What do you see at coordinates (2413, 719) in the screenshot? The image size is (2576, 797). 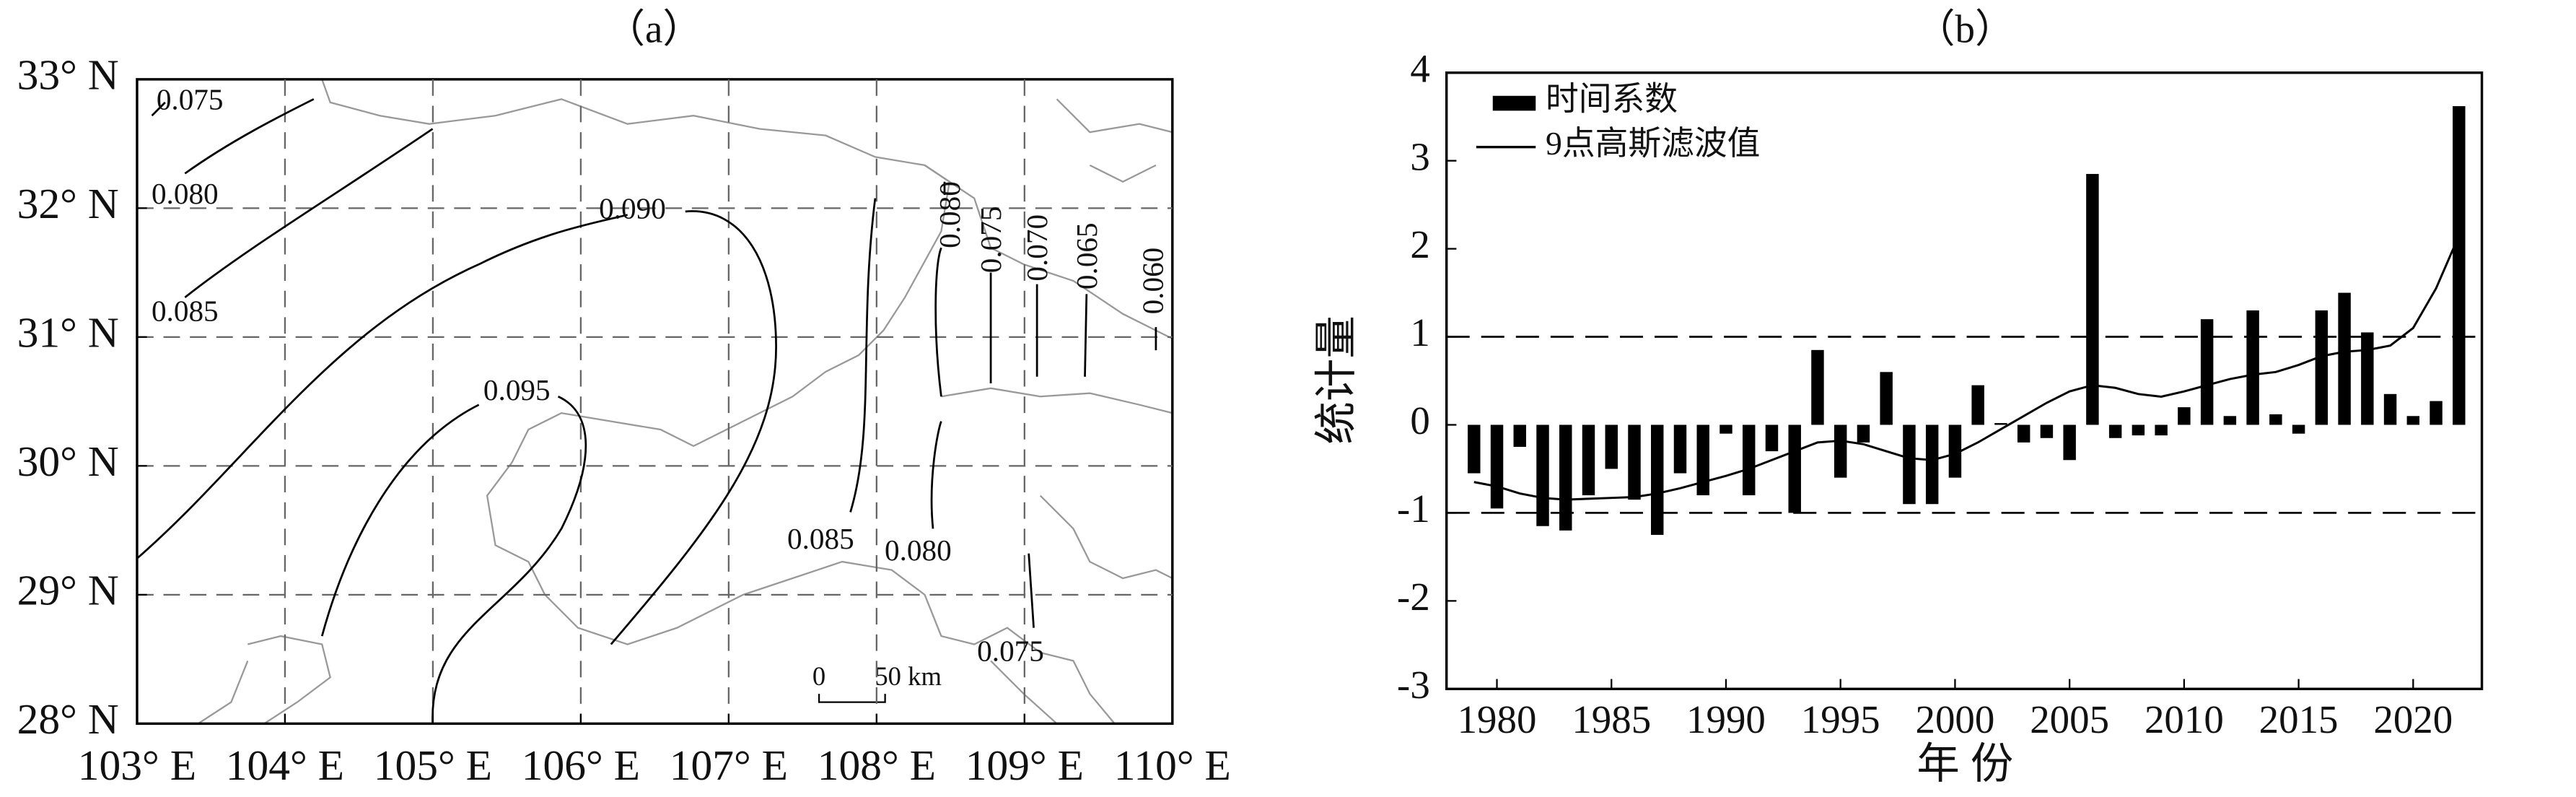 I see `x-tick-label: 2020` at bounding box center [2413, 719].